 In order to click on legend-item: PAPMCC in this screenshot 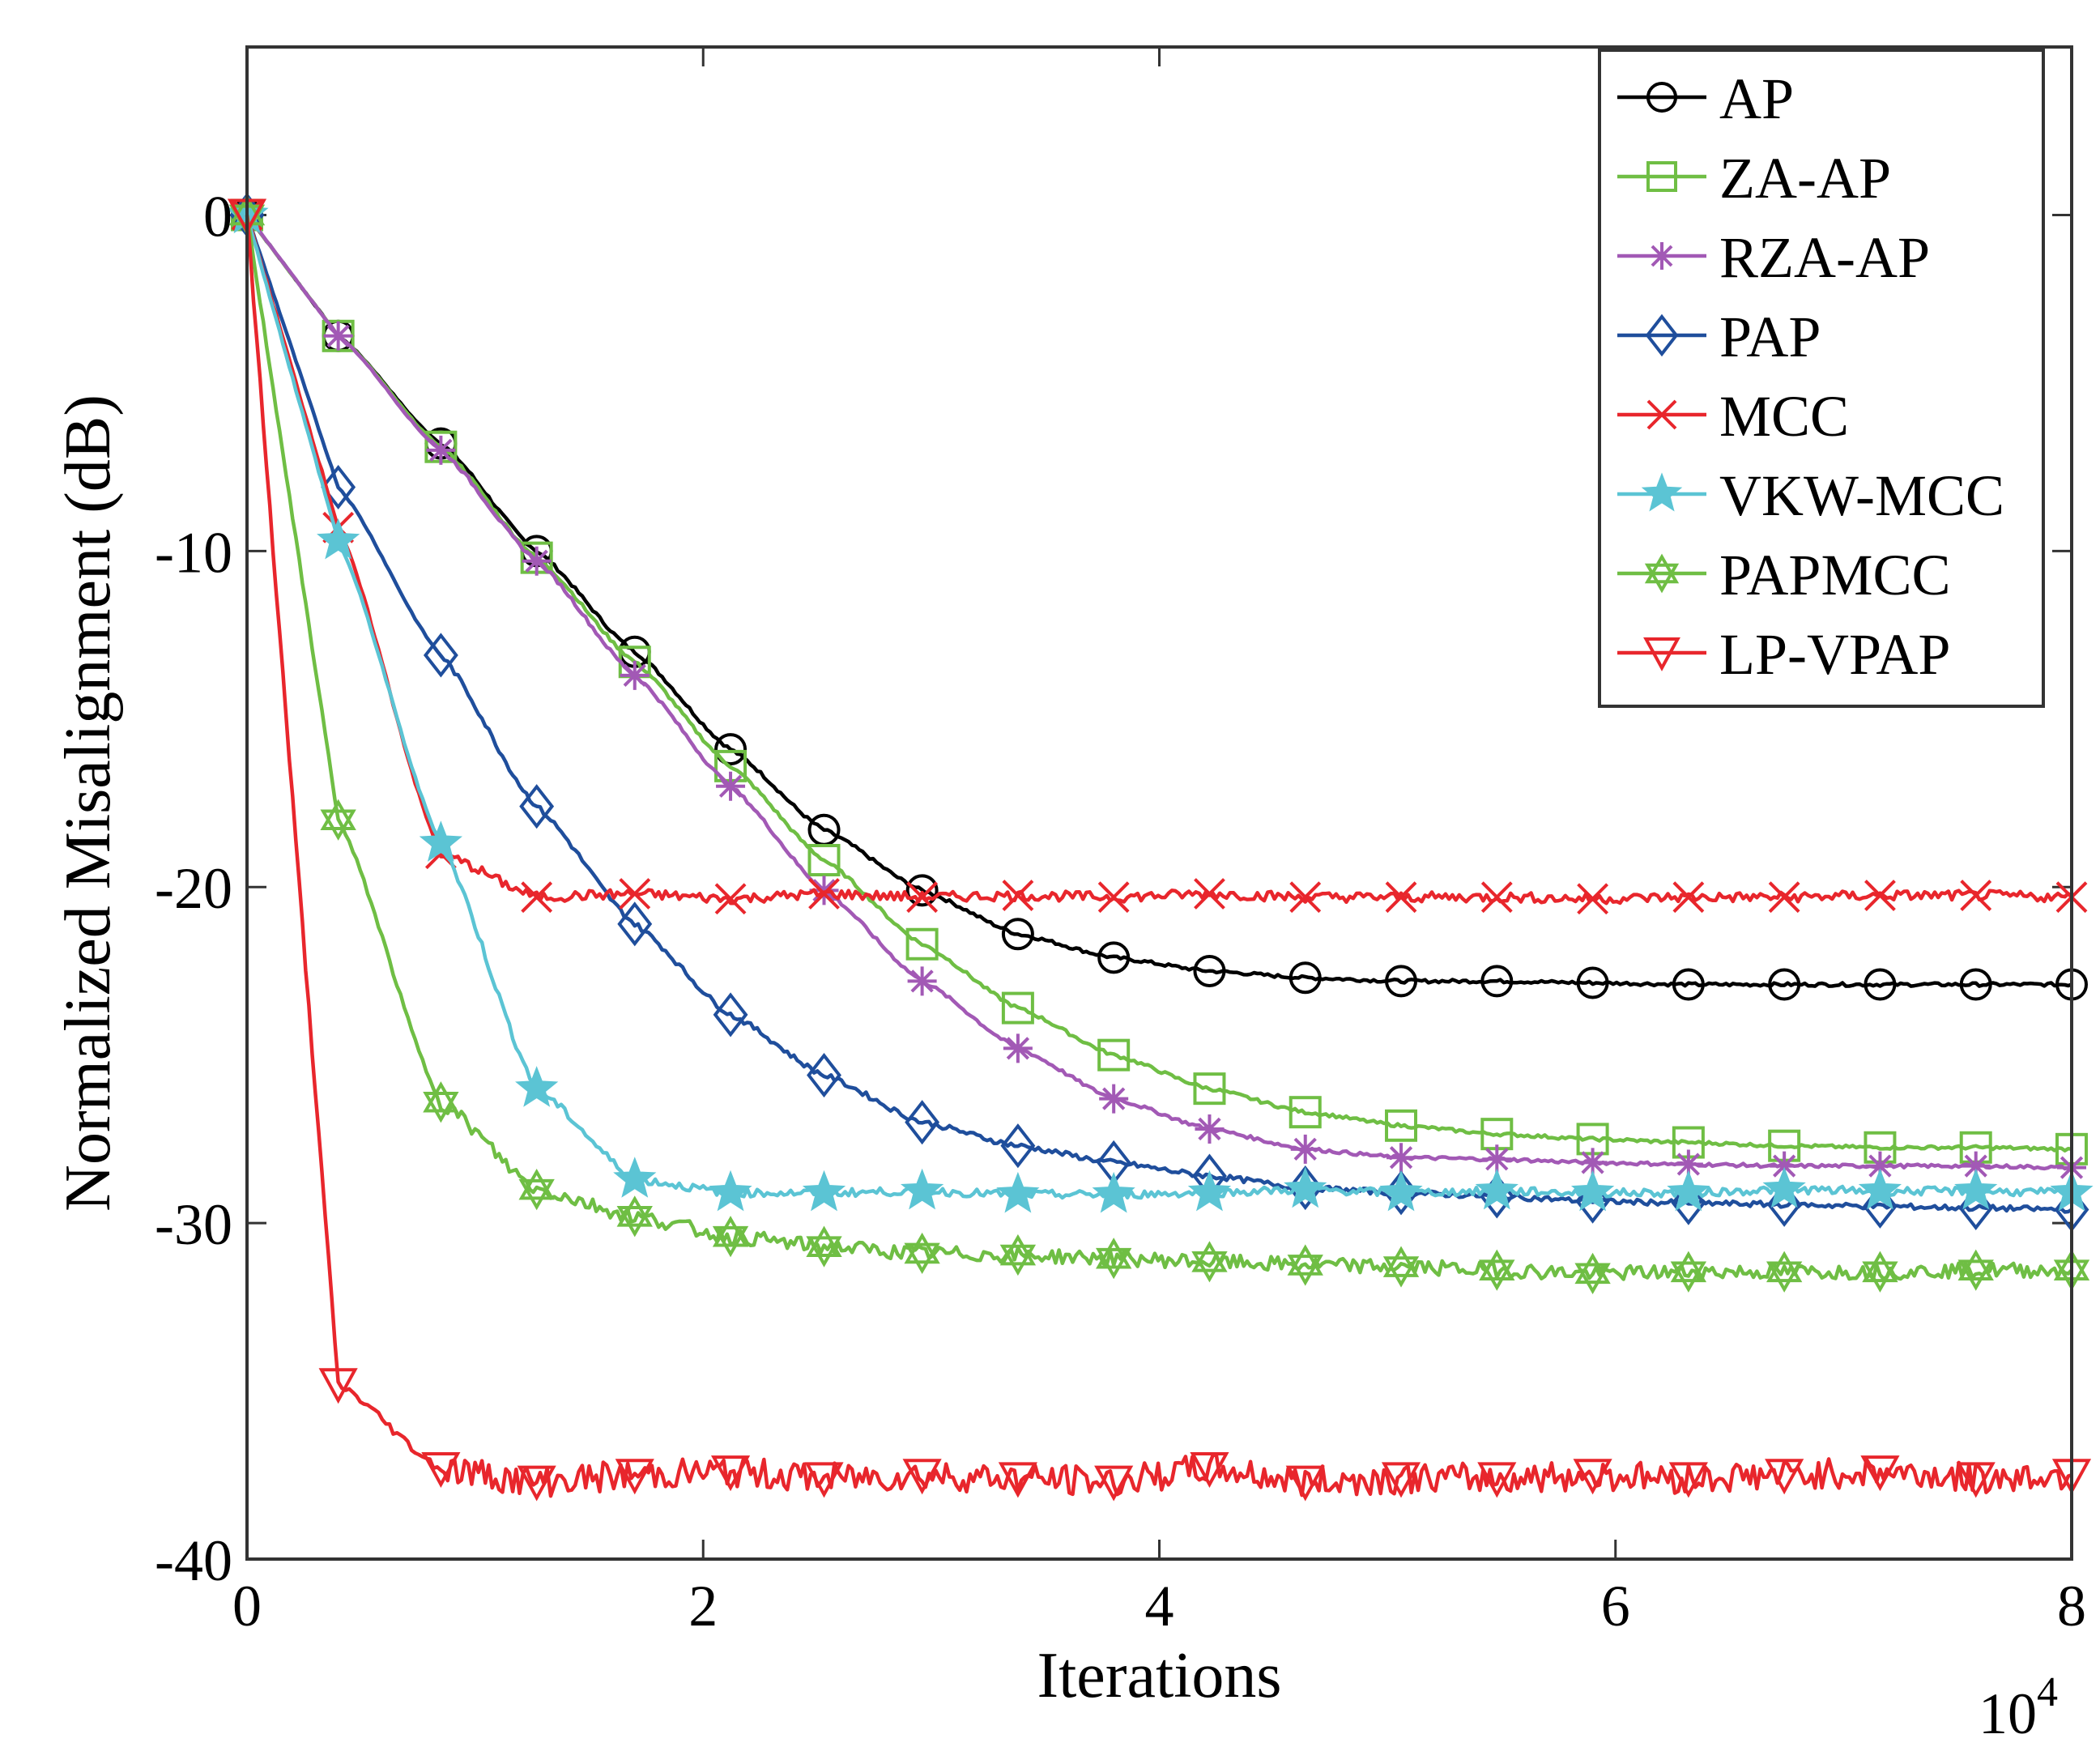, I will do `click(1784, 575)`.